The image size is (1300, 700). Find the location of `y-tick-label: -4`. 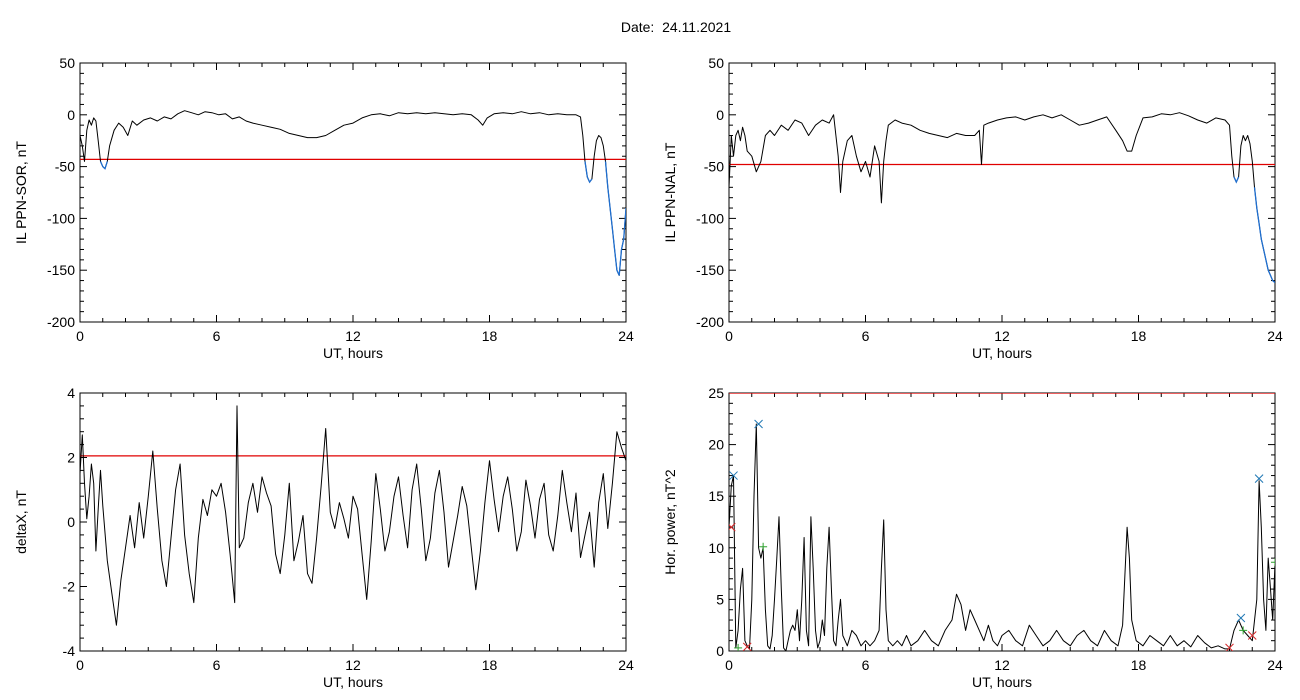

y-tick-label: -4 is located at coordinates (69, 651).